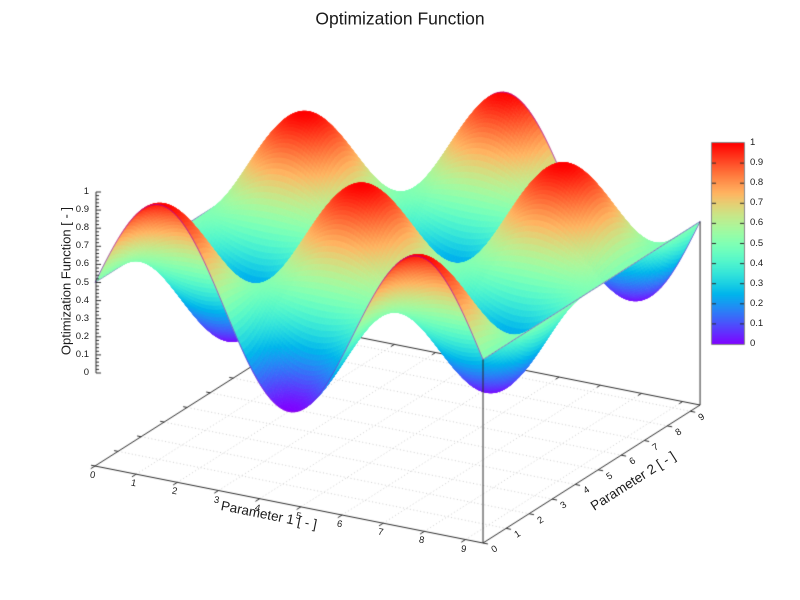 The height and width of the screenshot is (600, 800). Describe the element at coordinates (400, 18) in the screenshot. I see `chart-title: Optimization Function` at that location.